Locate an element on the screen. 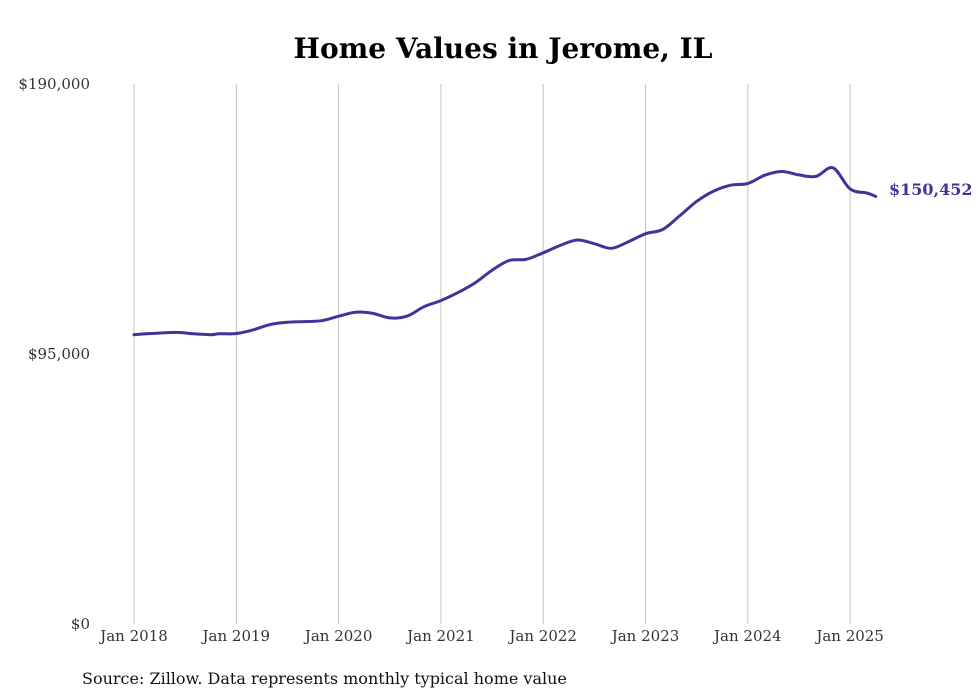 The height and width of the screenshot is (699, 980). x-tick-label: Jan 2021 is located at coordinates (440, 636).